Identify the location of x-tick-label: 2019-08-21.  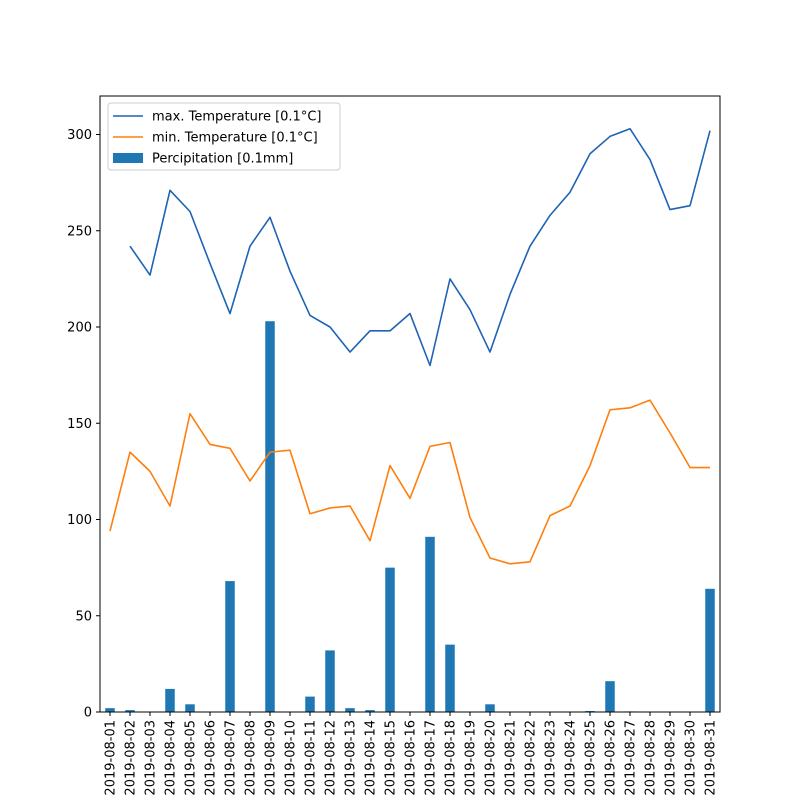
(511, 758).